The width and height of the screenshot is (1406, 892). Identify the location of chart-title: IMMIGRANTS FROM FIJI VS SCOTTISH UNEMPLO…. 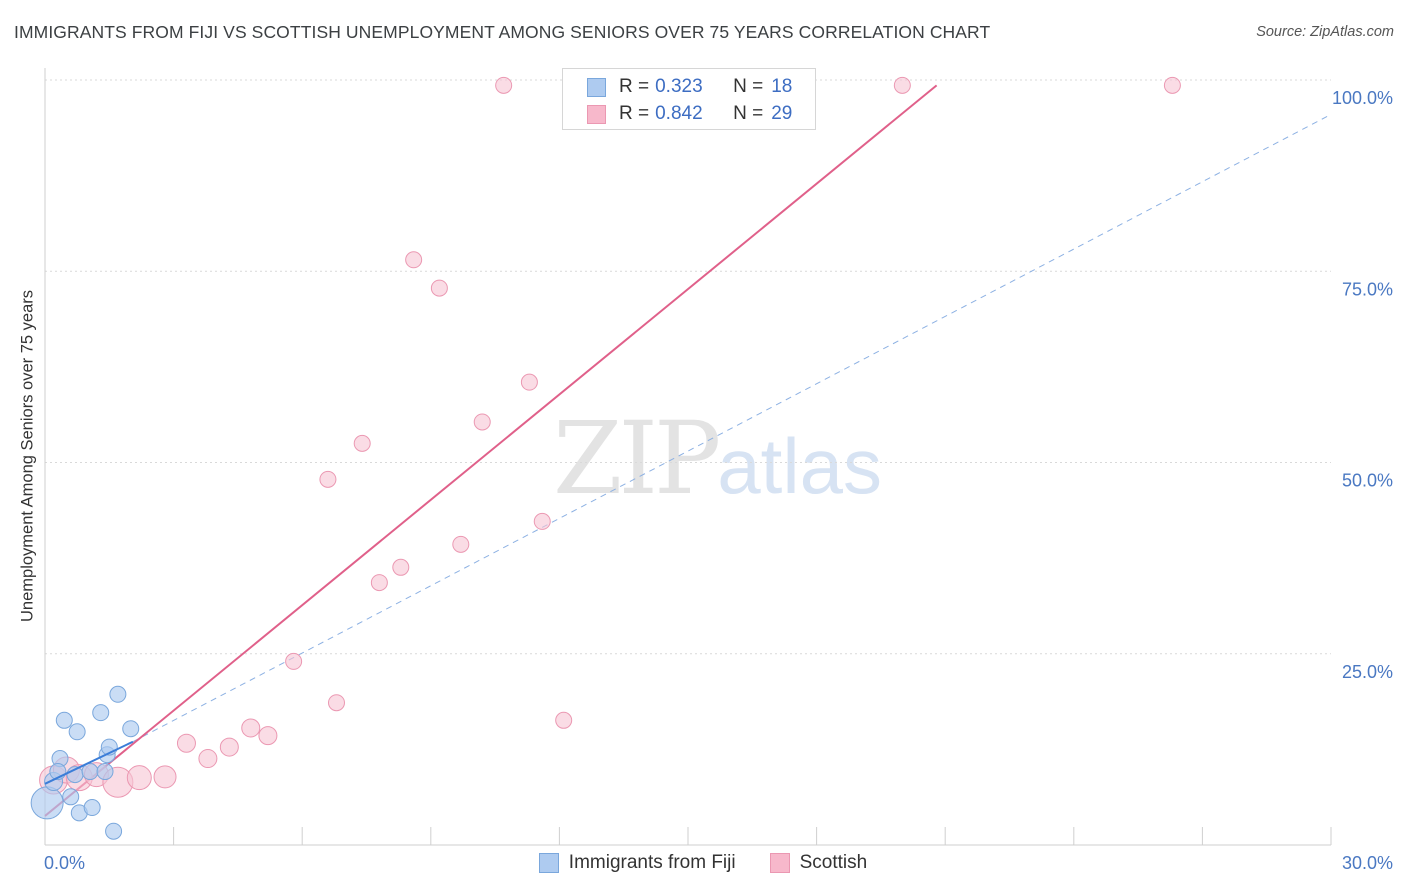
(502, 32).